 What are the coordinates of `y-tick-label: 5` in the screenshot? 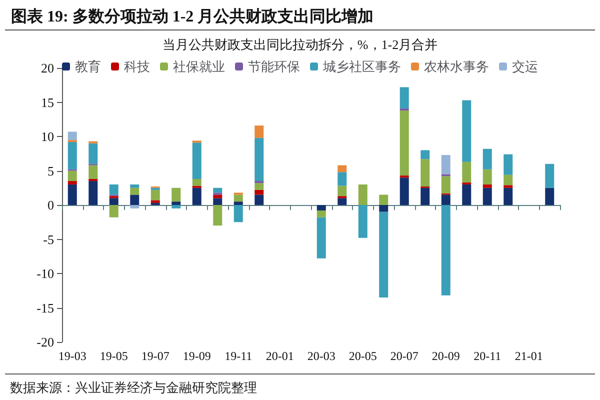 It's located at (51, 170).